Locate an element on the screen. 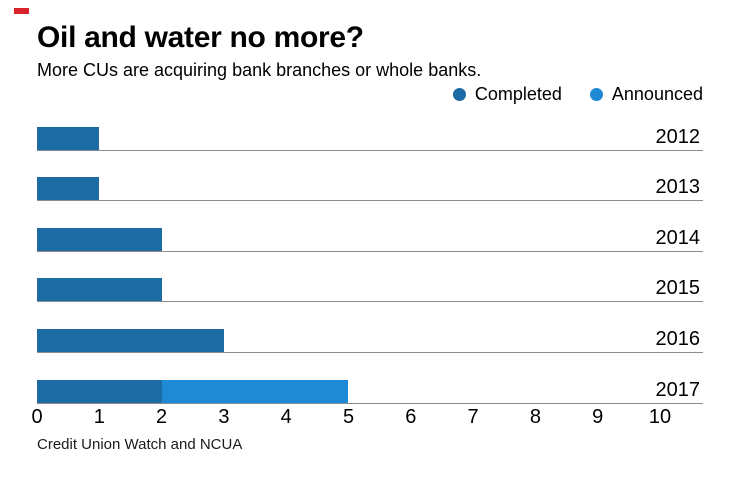 This screenshot has width=740, height=482. x-tick-label: 8 is located at coordinates (535, 417).